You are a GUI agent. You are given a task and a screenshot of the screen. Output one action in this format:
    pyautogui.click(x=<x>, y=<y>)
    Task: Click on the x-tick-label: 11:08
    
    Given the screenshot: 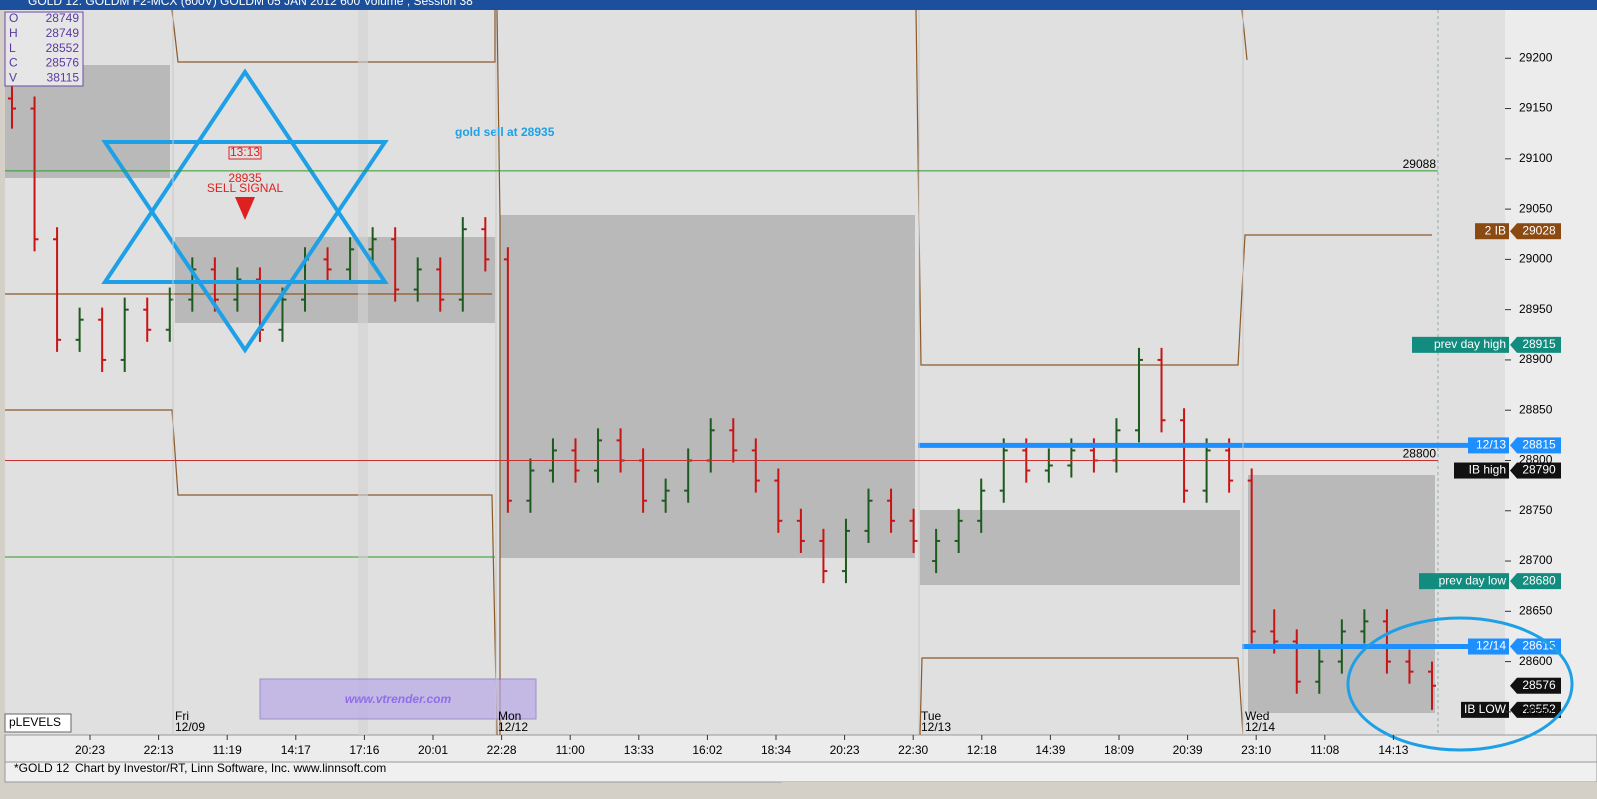 What is the action you would take?
    pyautogui.click(x=1324, y=750)
    